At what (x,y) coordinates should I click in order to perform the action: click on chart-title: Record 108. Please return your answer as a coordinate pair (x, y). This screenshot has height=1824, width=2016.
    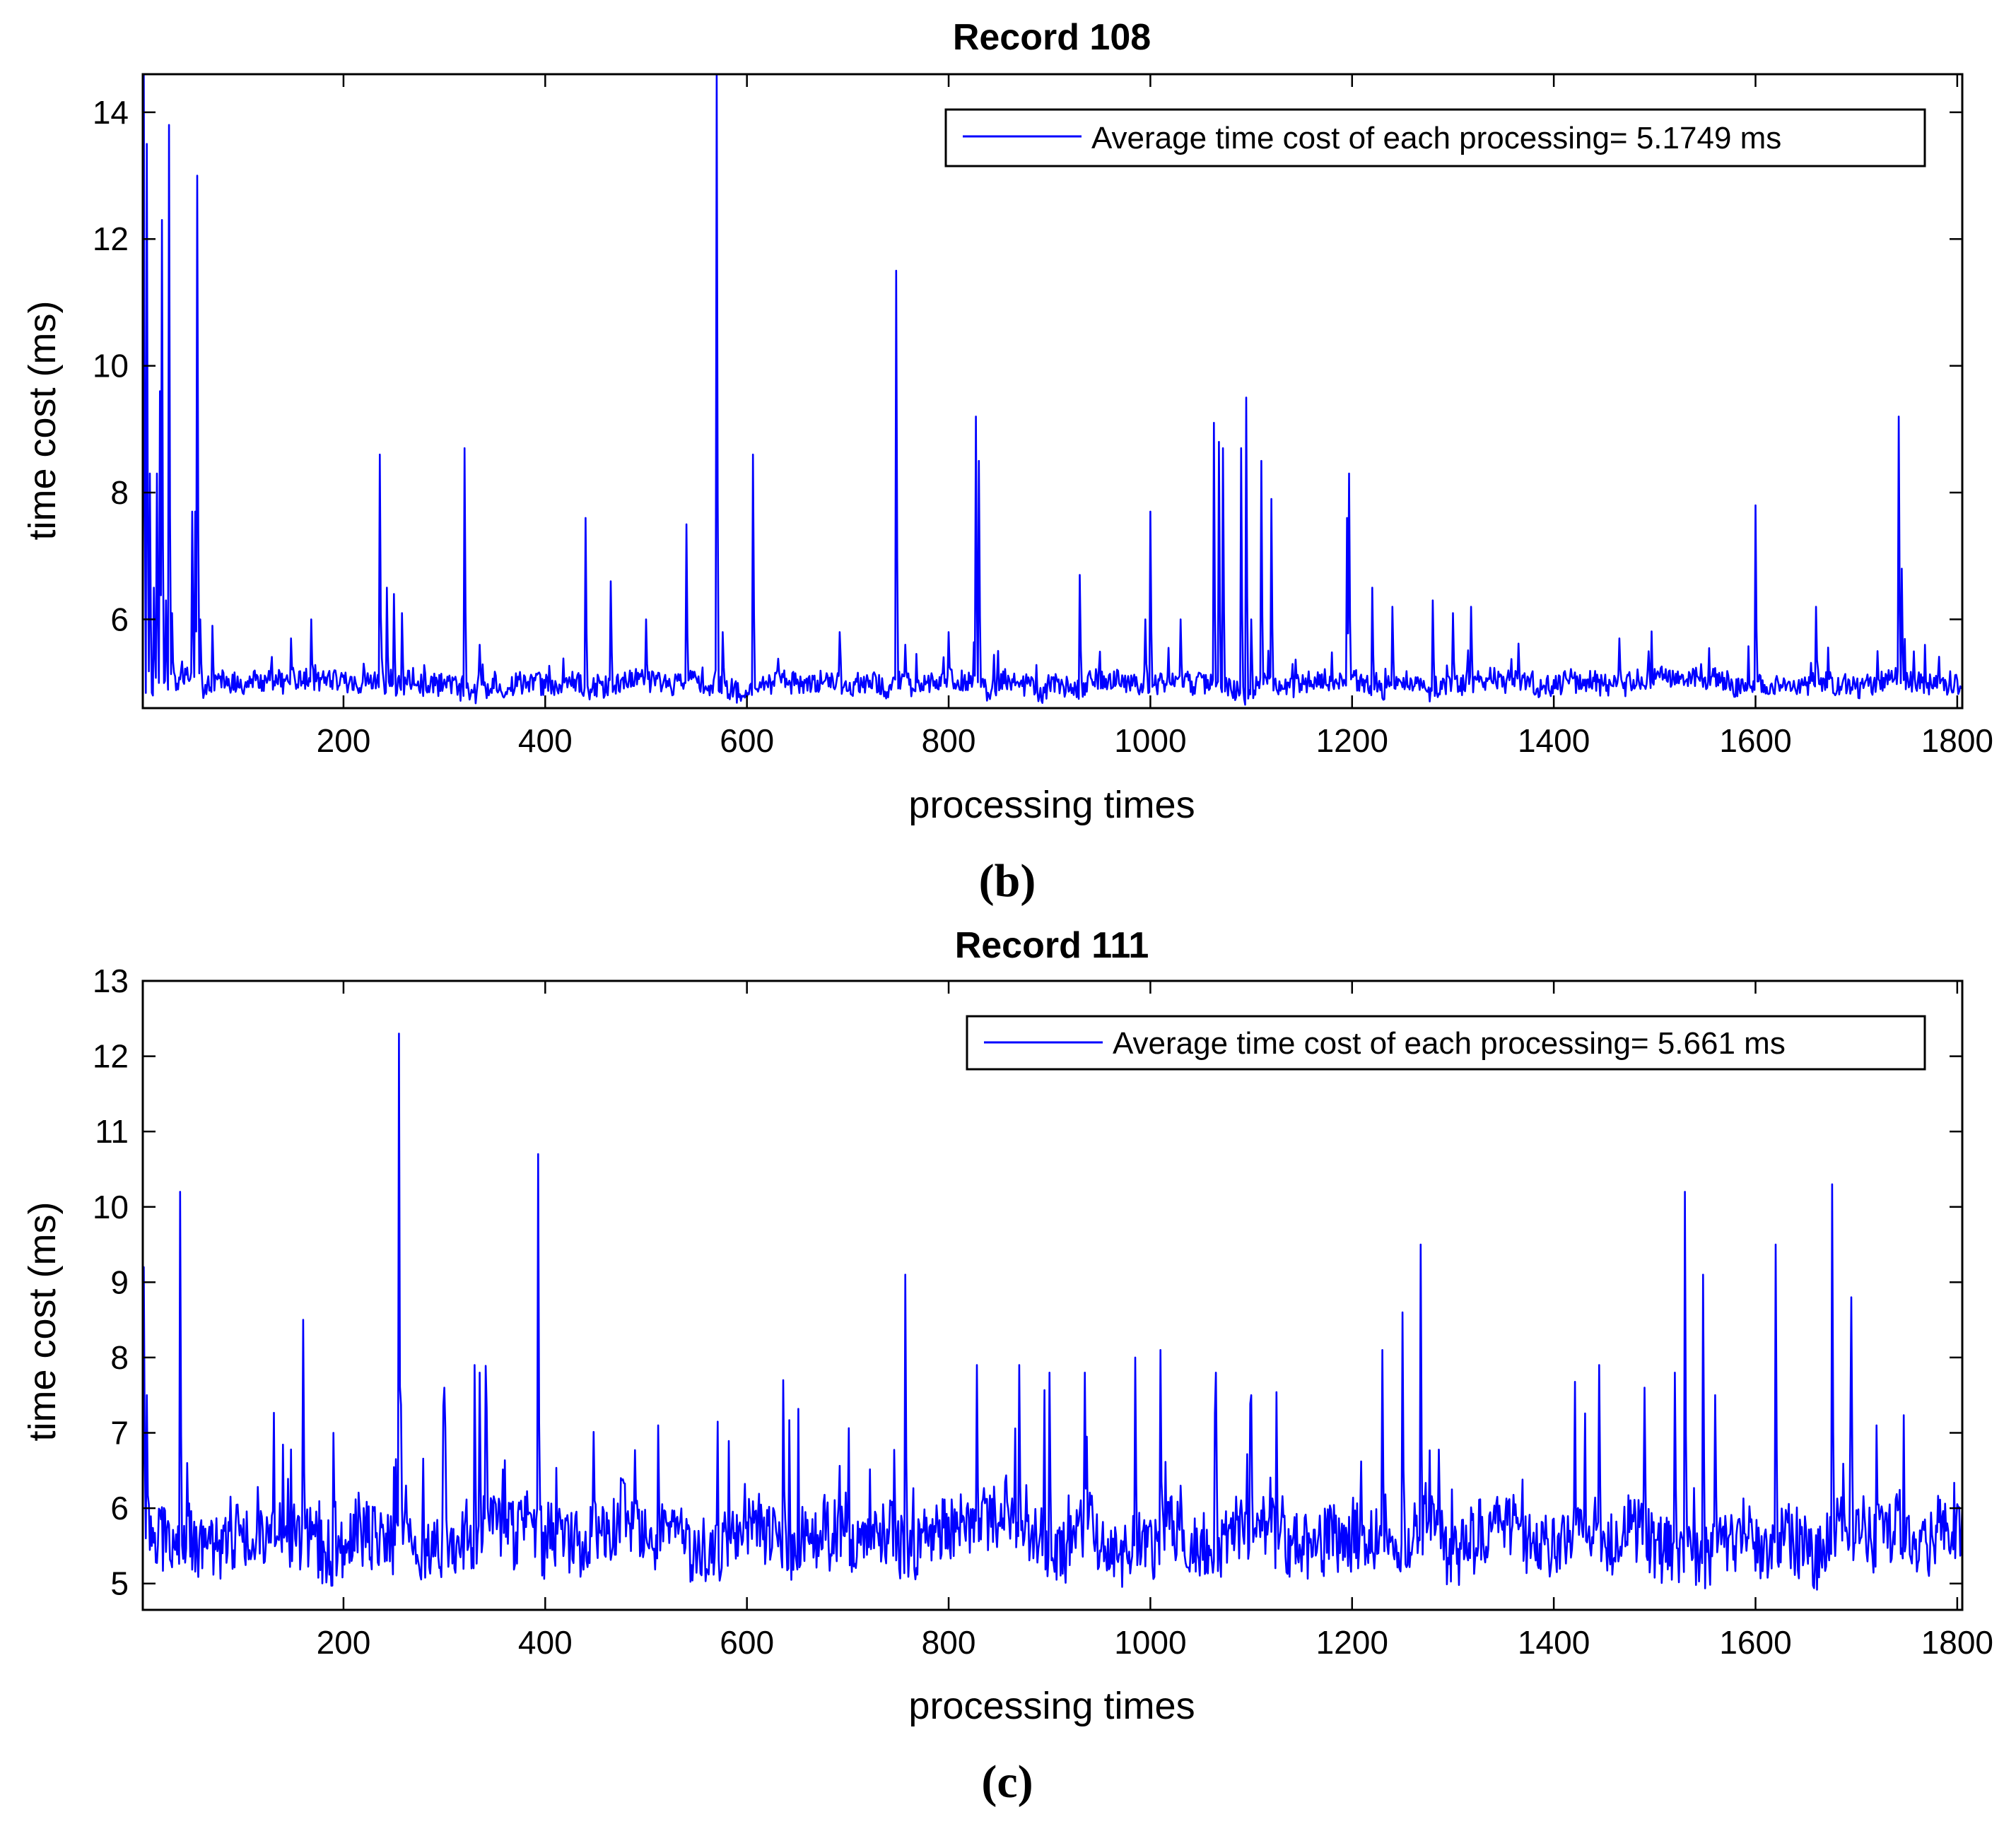
    Looking at the image, I should click on (1052, 37).